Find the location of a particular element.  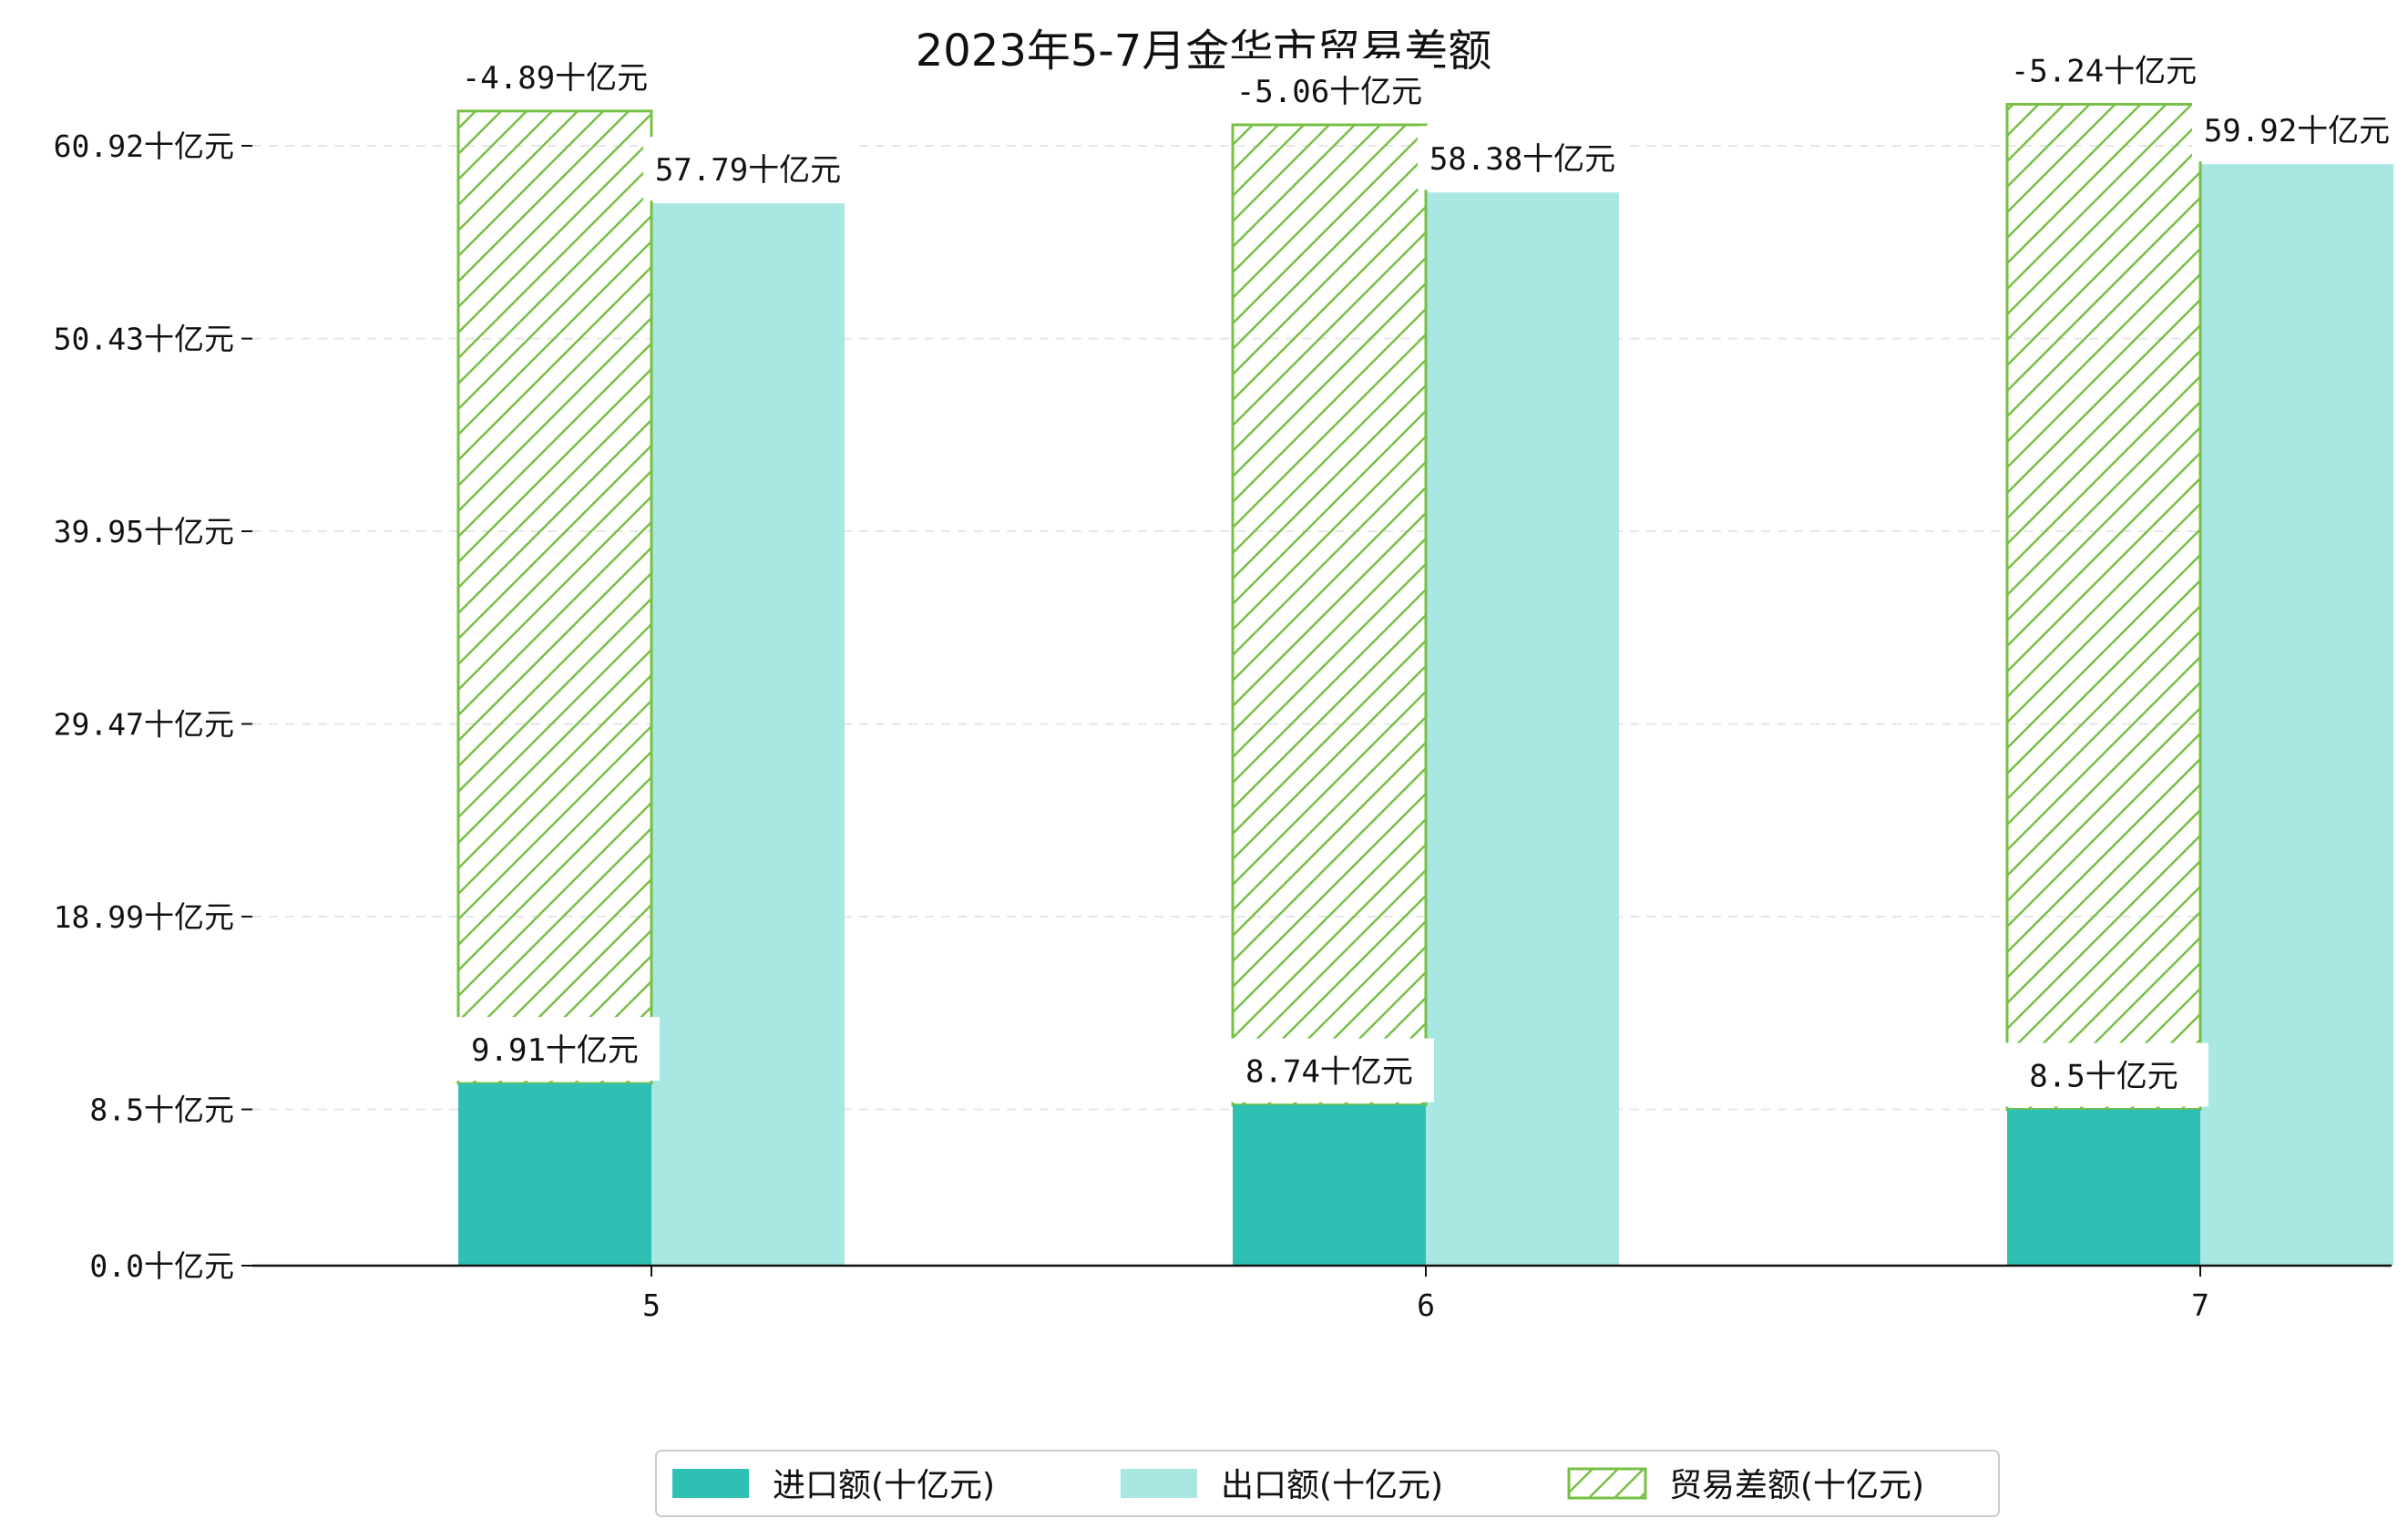

label-import-5-bg is located at coordinates (555, 1049).